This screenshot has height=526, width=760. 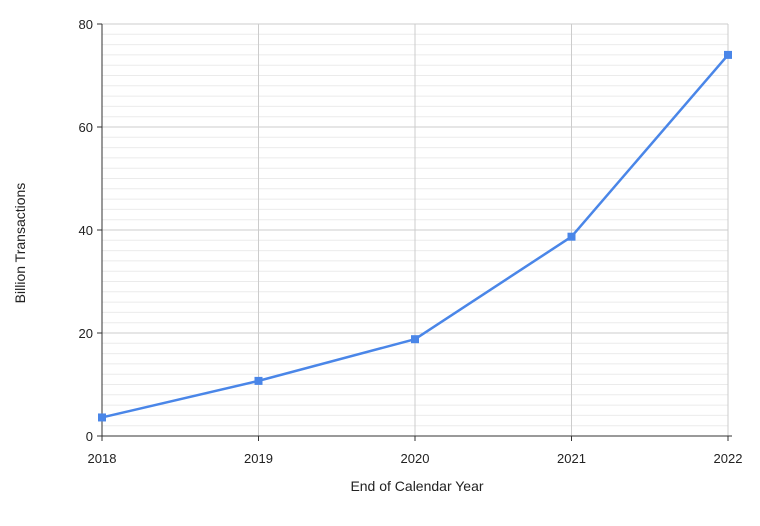 I want to click on y-tick-label: 20, so click(x=86, y=333).